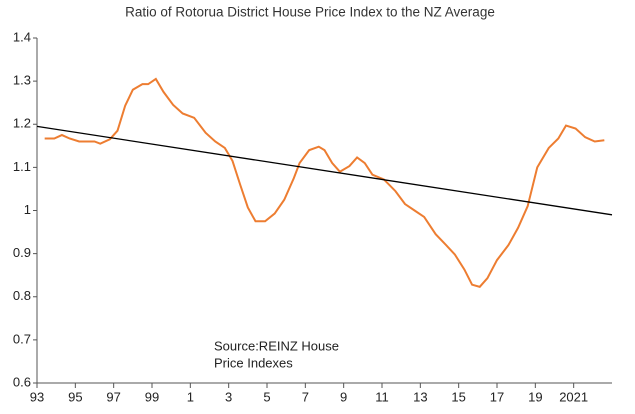  Describe the element at coordinates (190, 396) in the screenshot. I see `x-tick-label: 1` at that location.